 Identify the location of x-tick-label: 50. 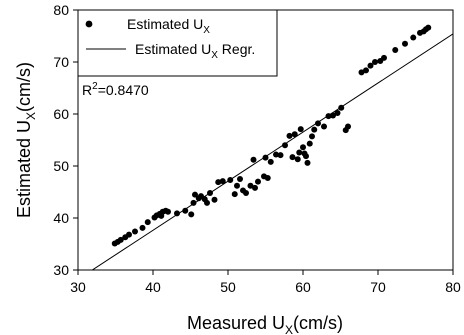
(228, 287).